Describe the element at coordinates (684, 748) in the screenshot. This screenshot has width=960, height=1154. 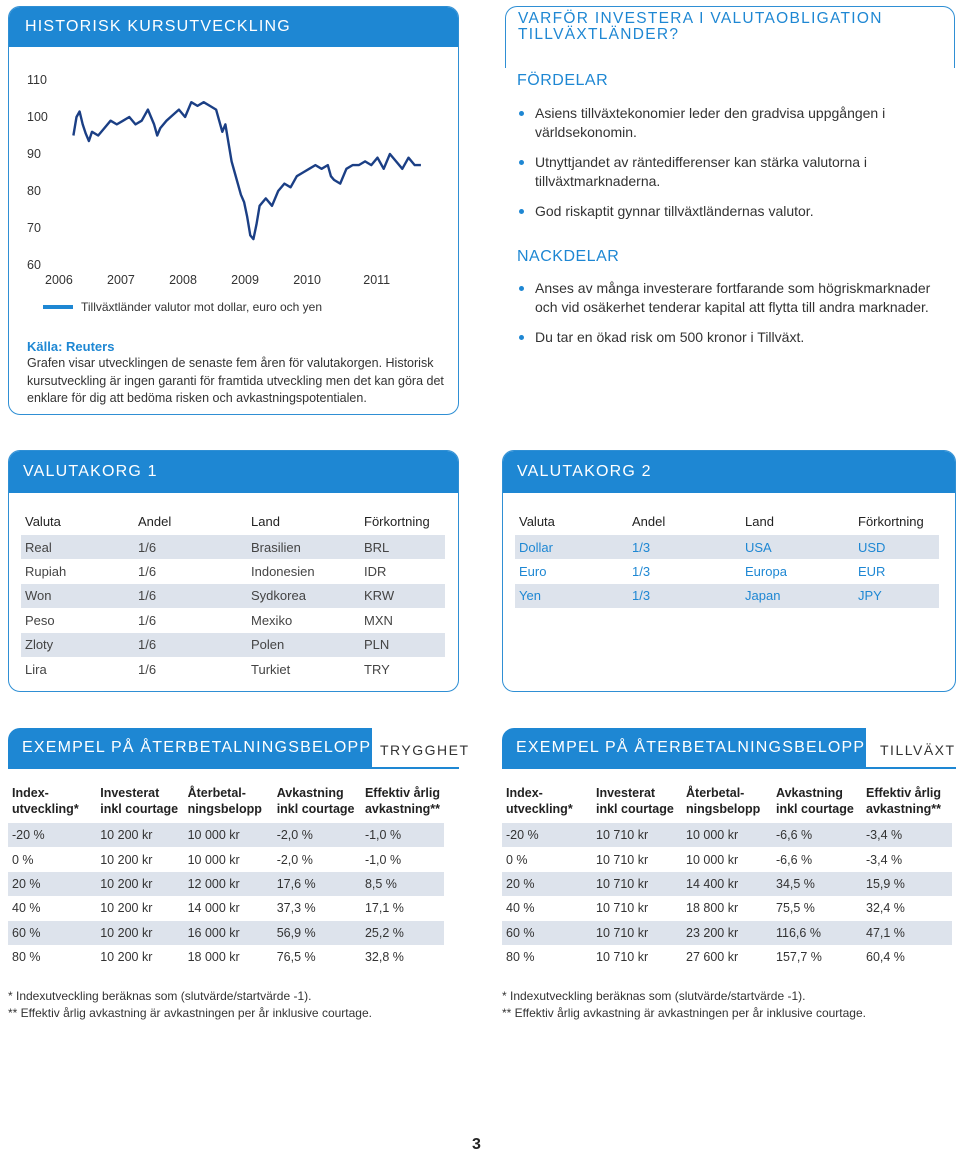
I see `example-2-title: EXEMPEL PÅ ÅTERBETALNINGSBELOPP` at that location.